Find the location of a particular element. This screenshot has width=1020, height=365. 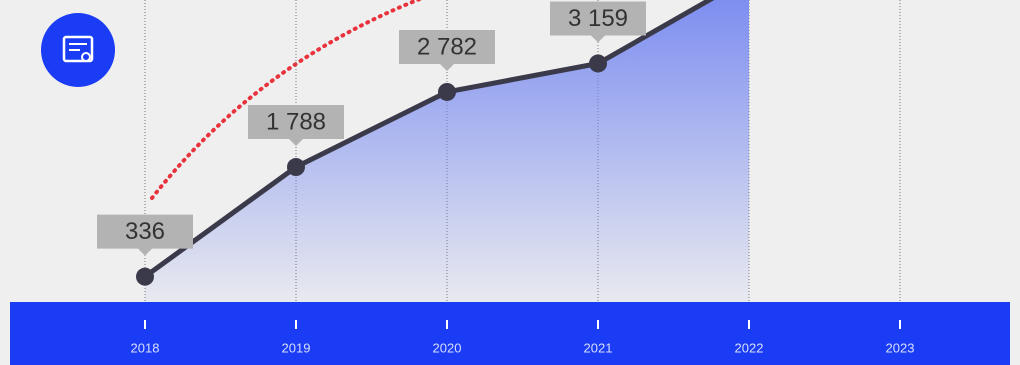

x-axis: 2018 2019 2020 2021 2022 2023 is located at coordinates (523, 337).